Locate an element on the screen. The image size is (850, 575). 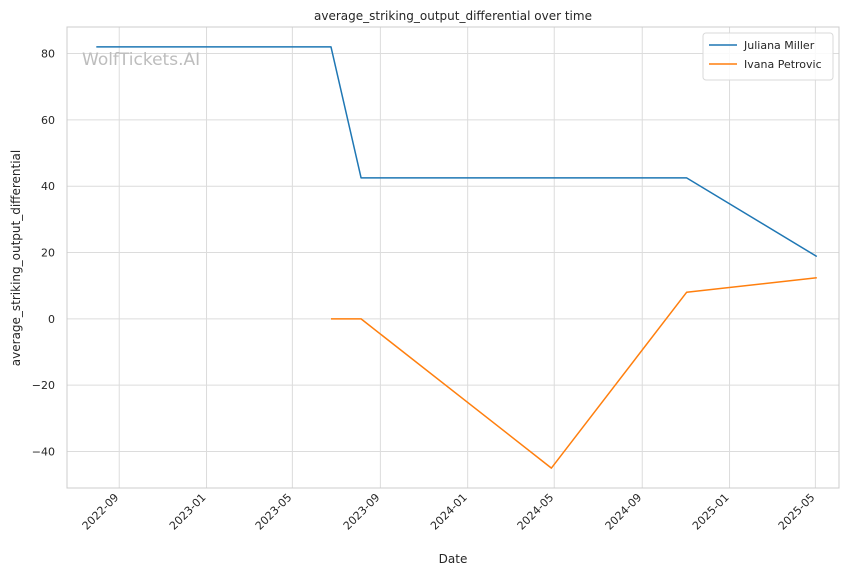
y-tick-label: 20 is located at coordinates (48, 253).